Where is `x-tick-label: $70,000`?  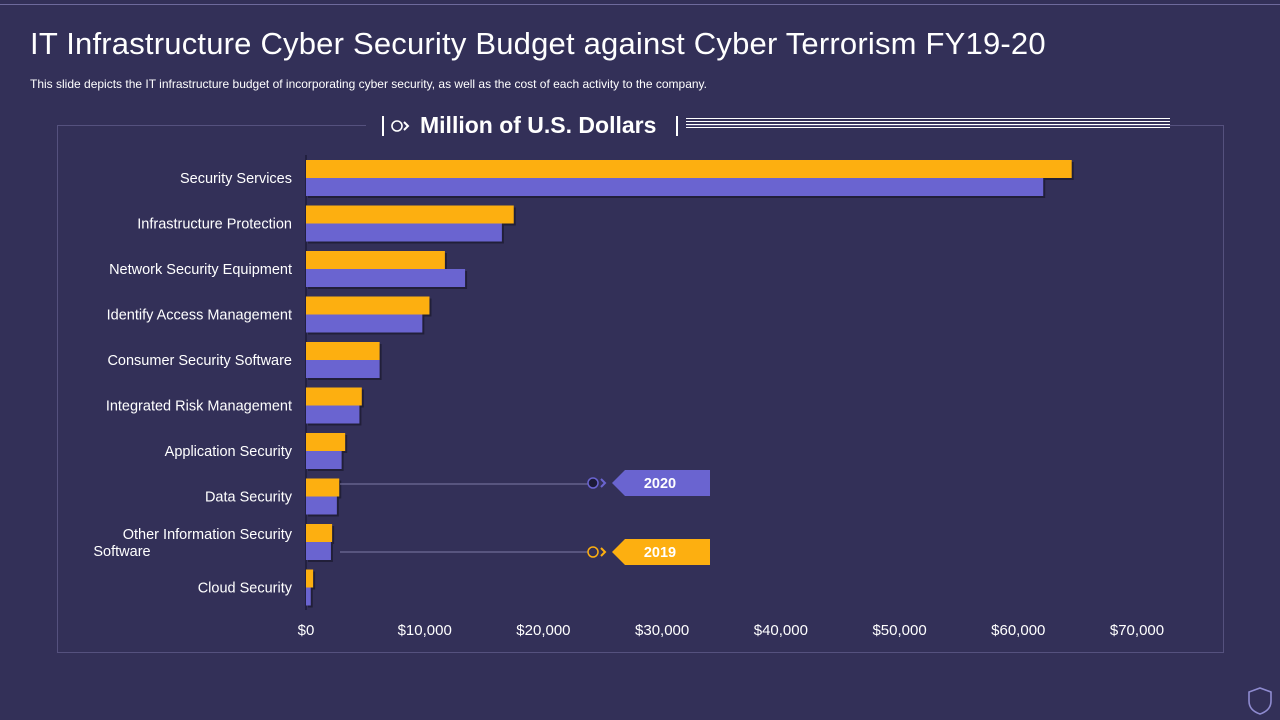
x-tick-label: $70,000 is located at coordinates (1137, 630).